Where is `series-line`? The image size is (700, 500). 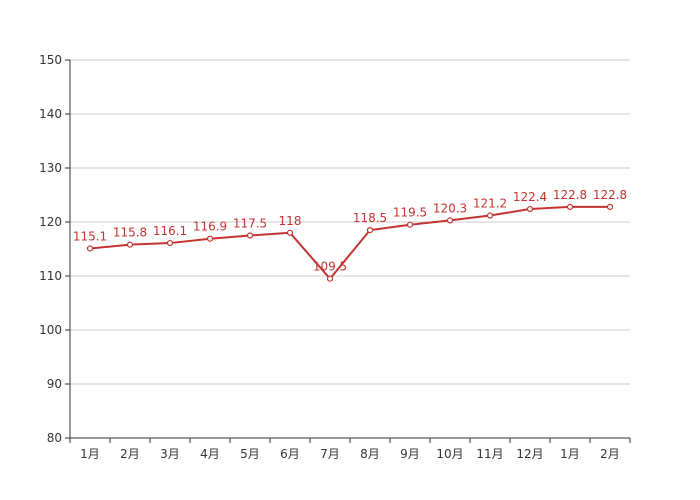 series-line is located at coordinates (349, 242).